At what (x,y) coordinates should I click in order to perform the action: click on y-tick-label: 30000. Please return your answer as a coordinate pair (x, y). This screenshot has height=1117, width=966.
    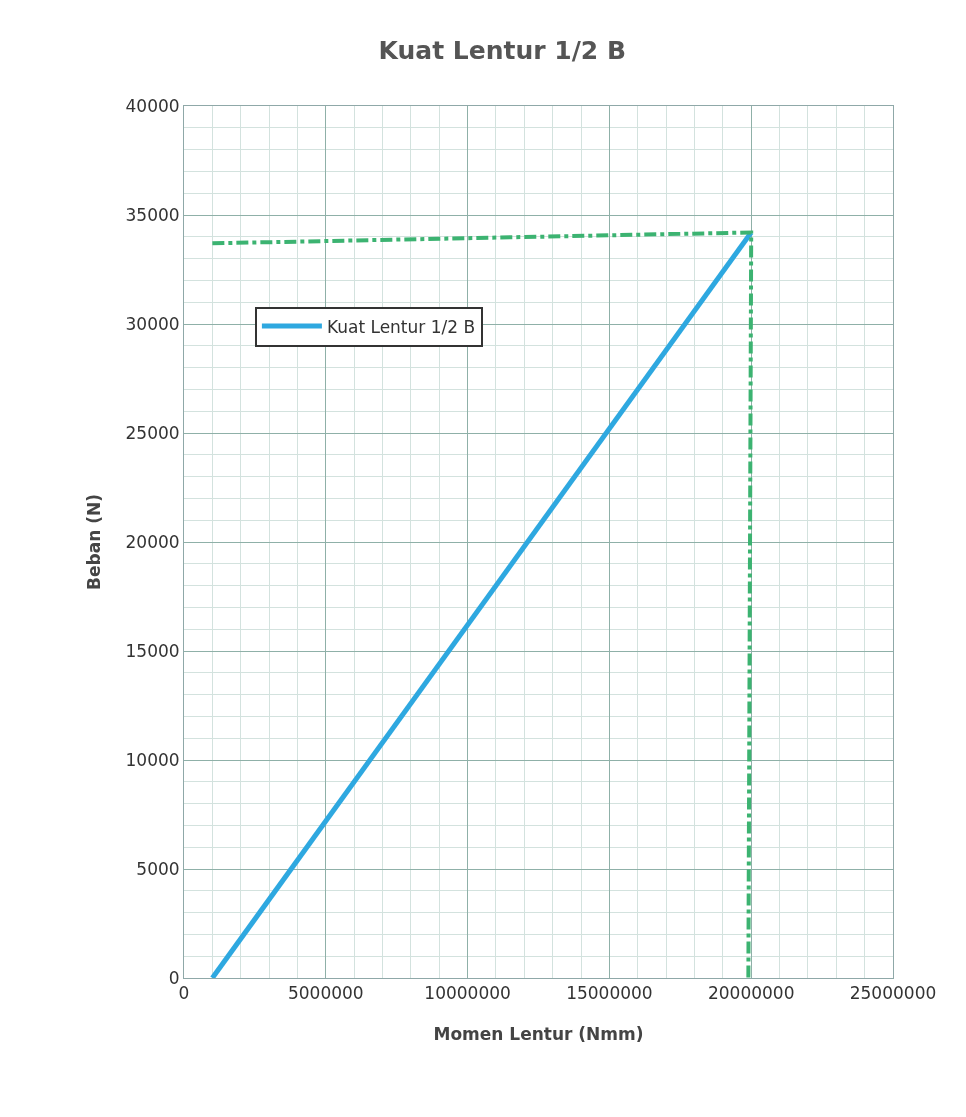
    Looking at the image, I should click on (152, 323).